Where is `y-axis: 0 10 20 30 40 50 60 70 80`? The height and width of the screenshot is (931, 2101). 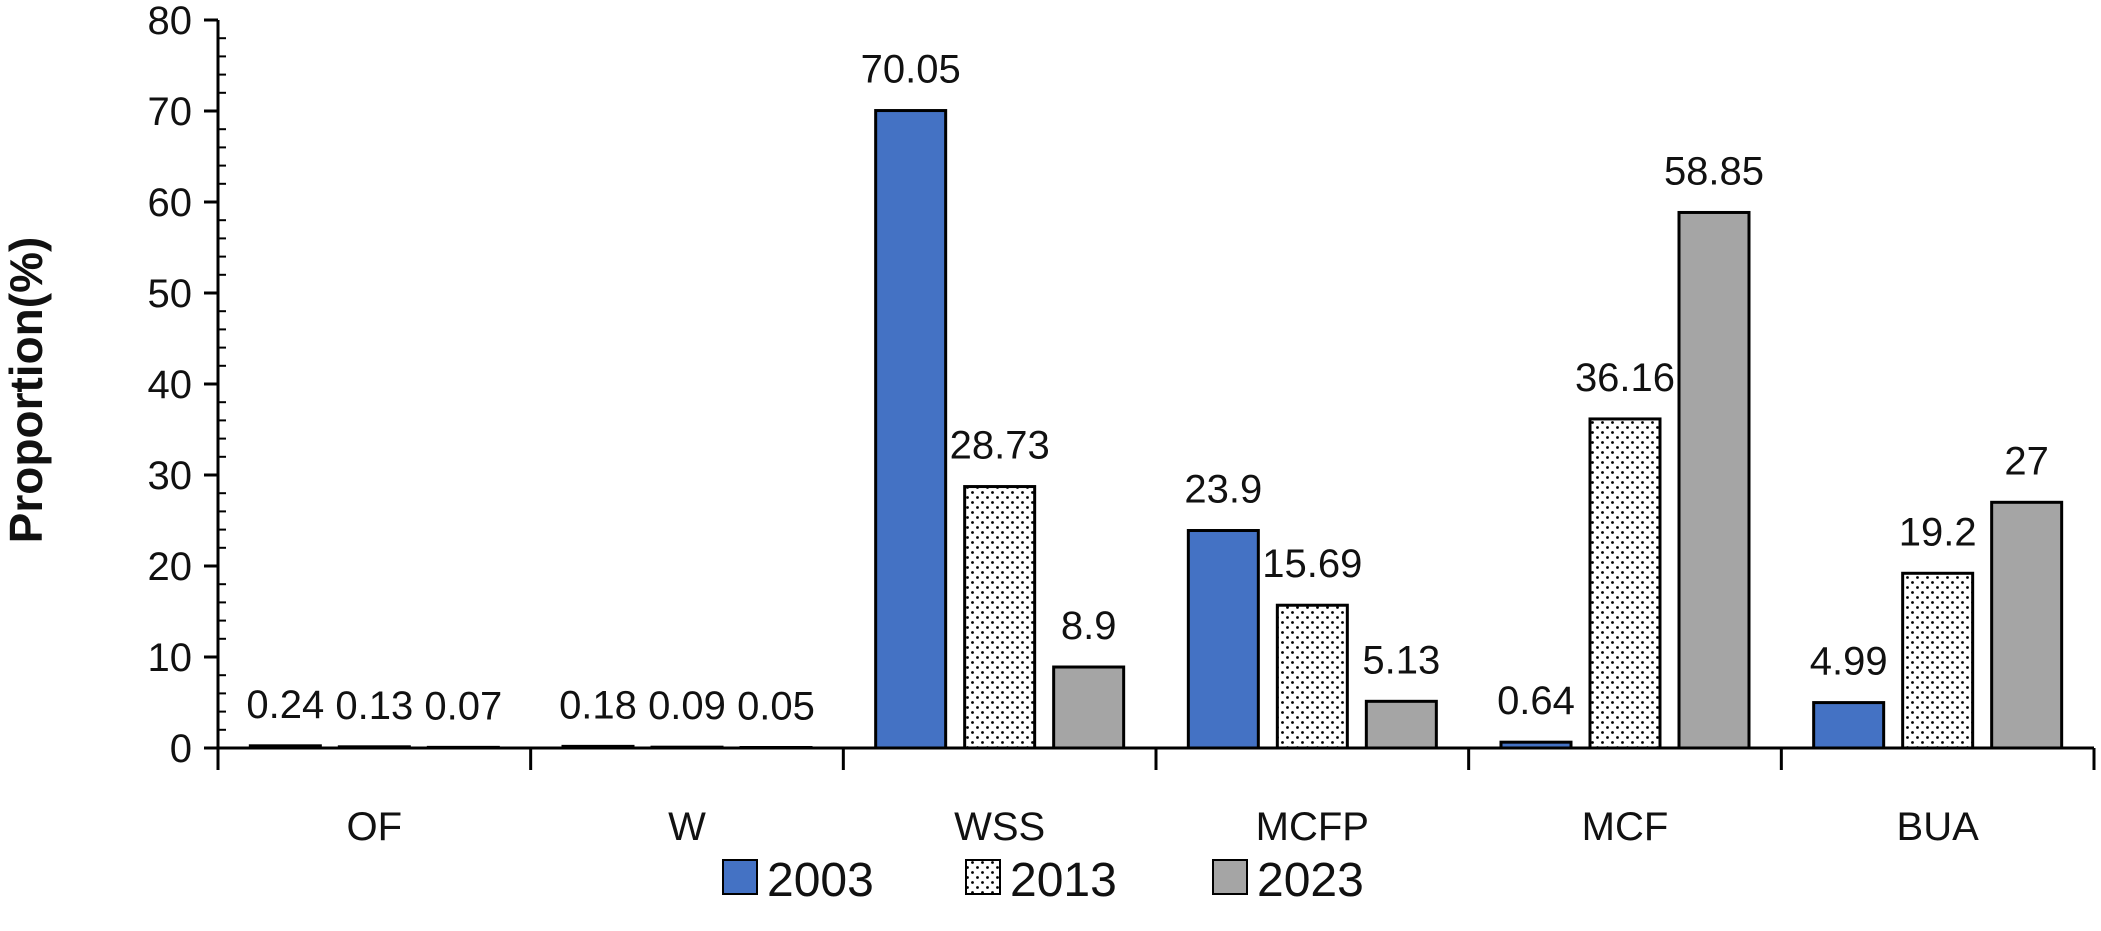
y-axis: 0 10 20 30 40 50 60 70 80 is located at coordinates (187, 385).